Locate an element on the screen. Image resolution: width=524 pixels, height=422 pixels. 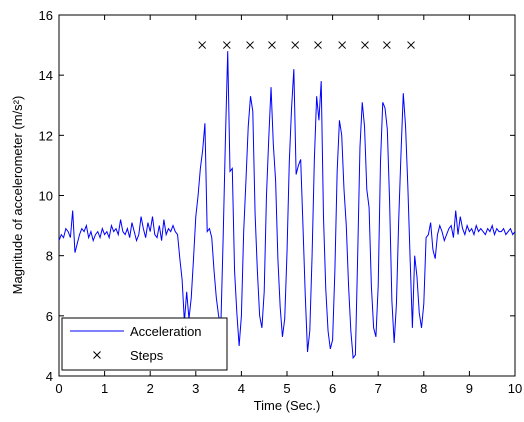
x-tick-label: 2 is located at coordinates (150, 388).